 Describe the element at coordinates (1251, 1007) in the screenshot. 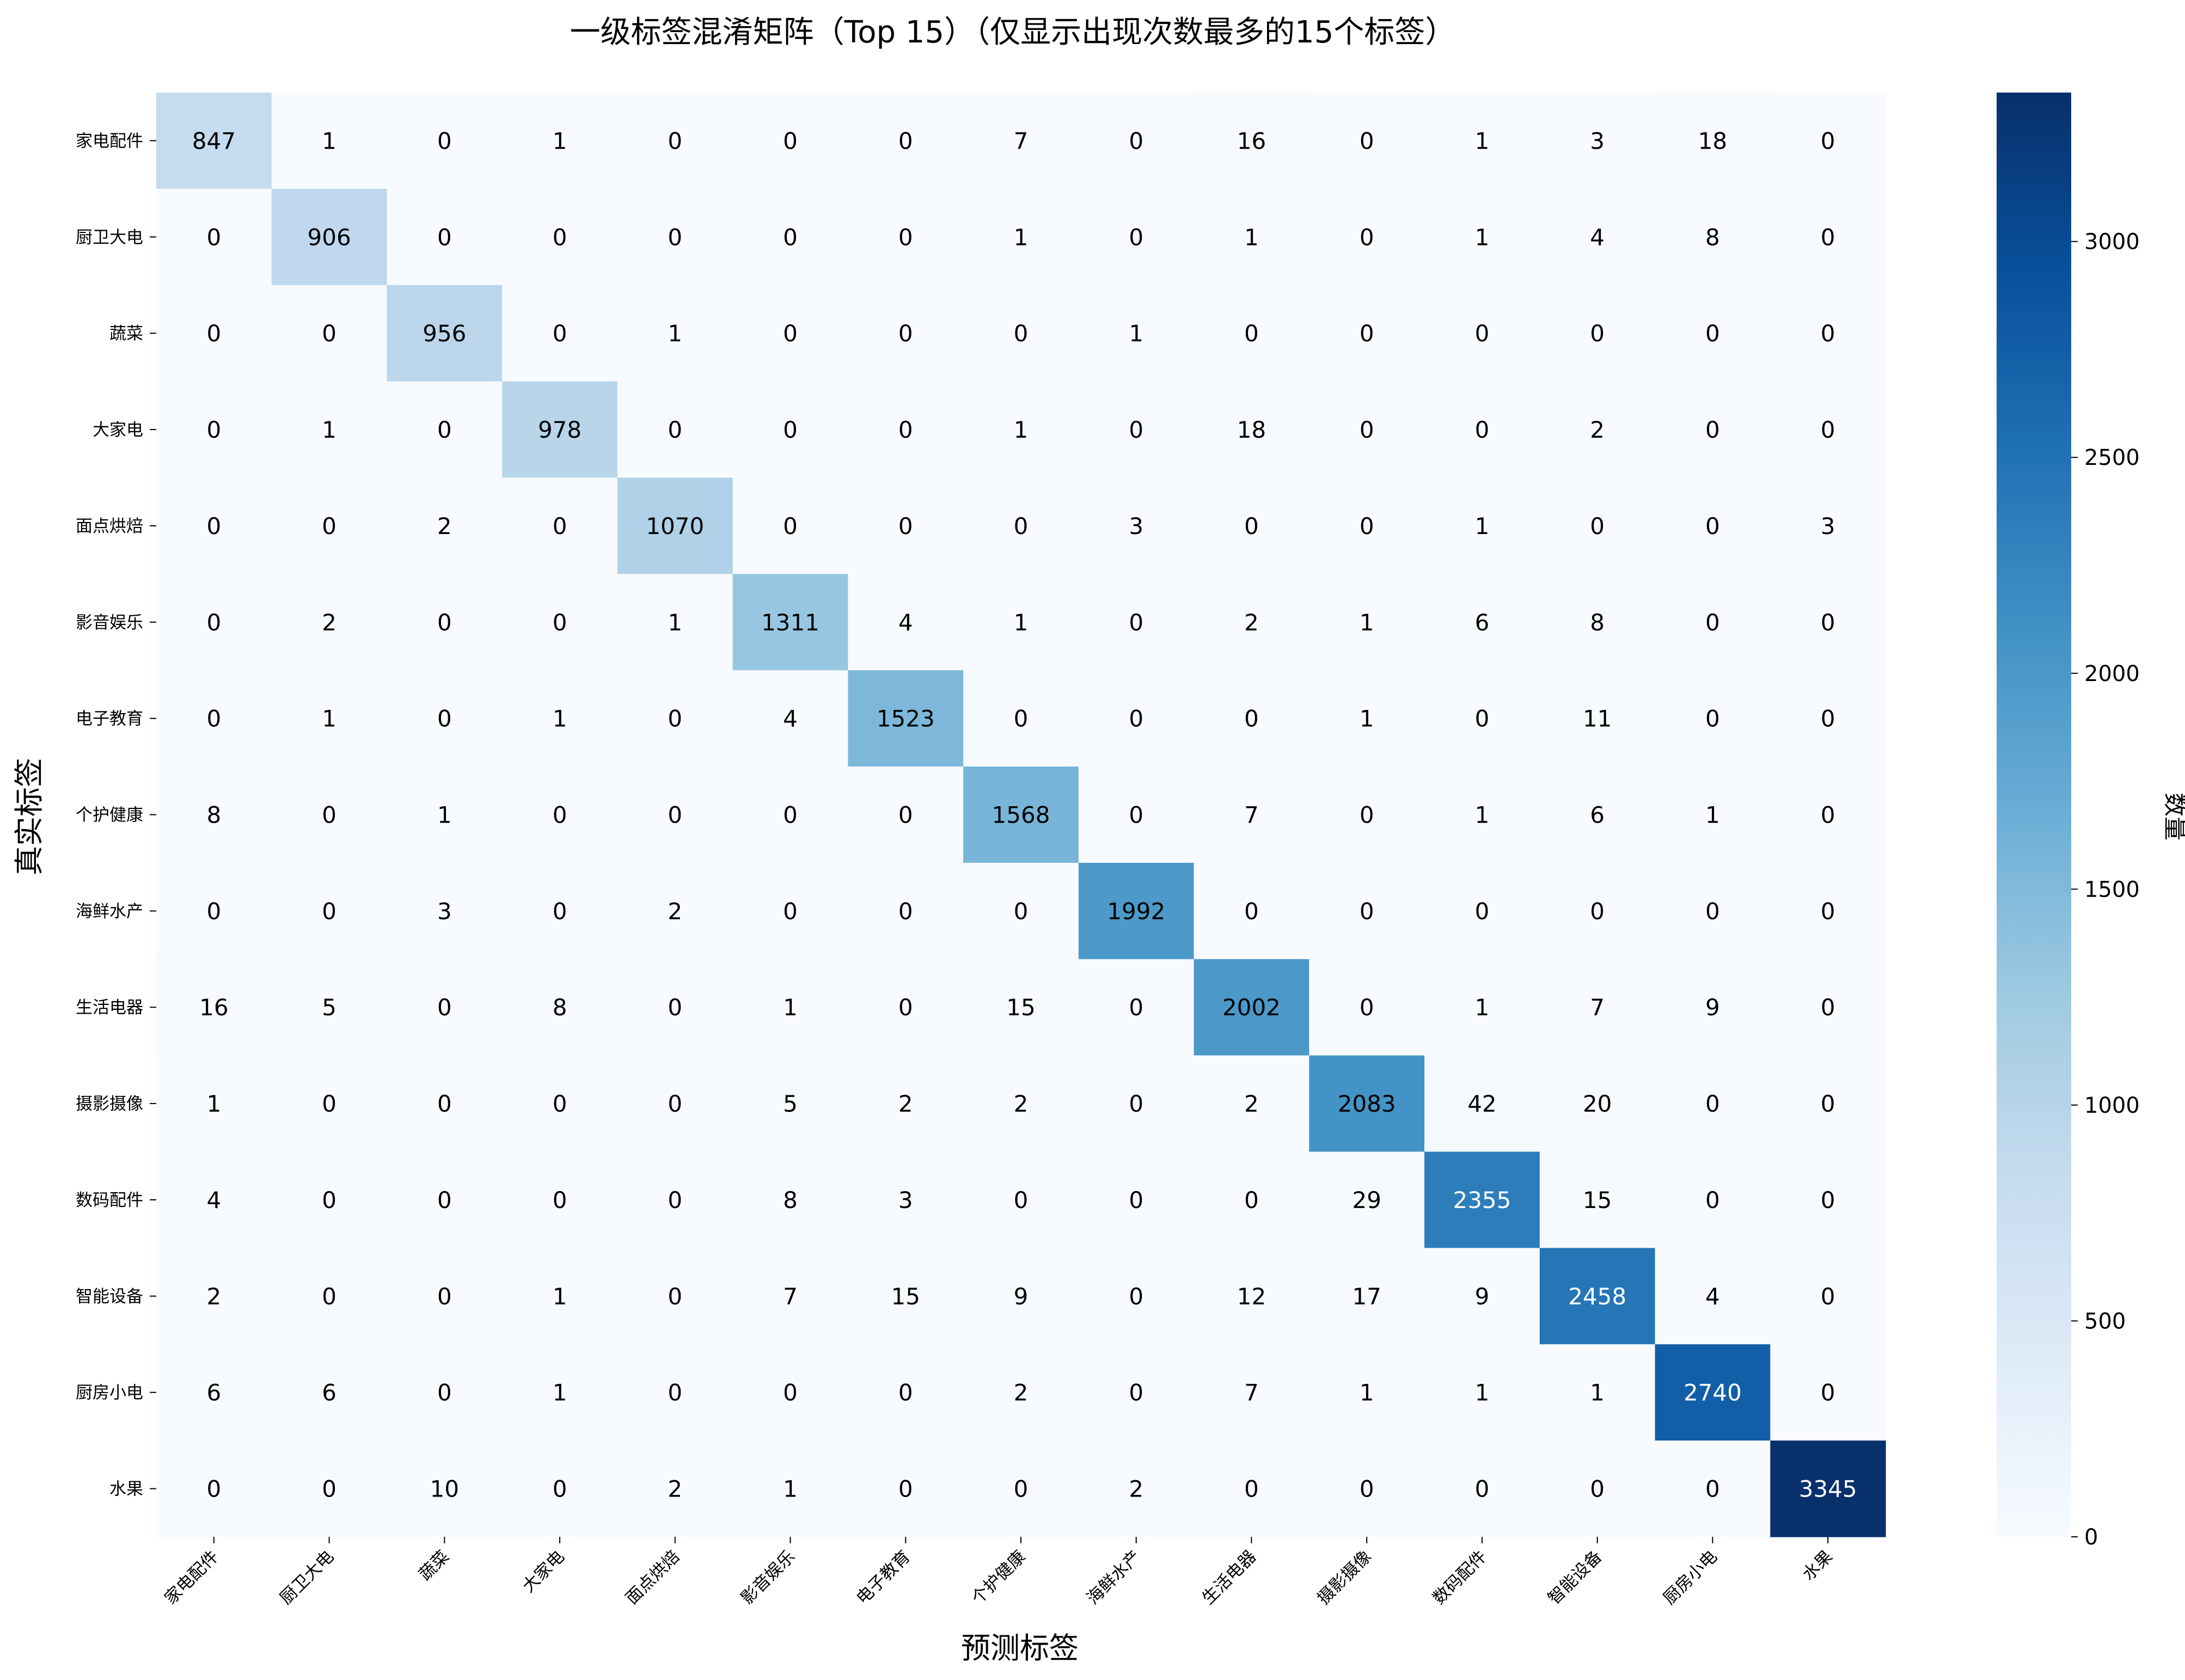

I see `cell-value-label: 2002` at that location.